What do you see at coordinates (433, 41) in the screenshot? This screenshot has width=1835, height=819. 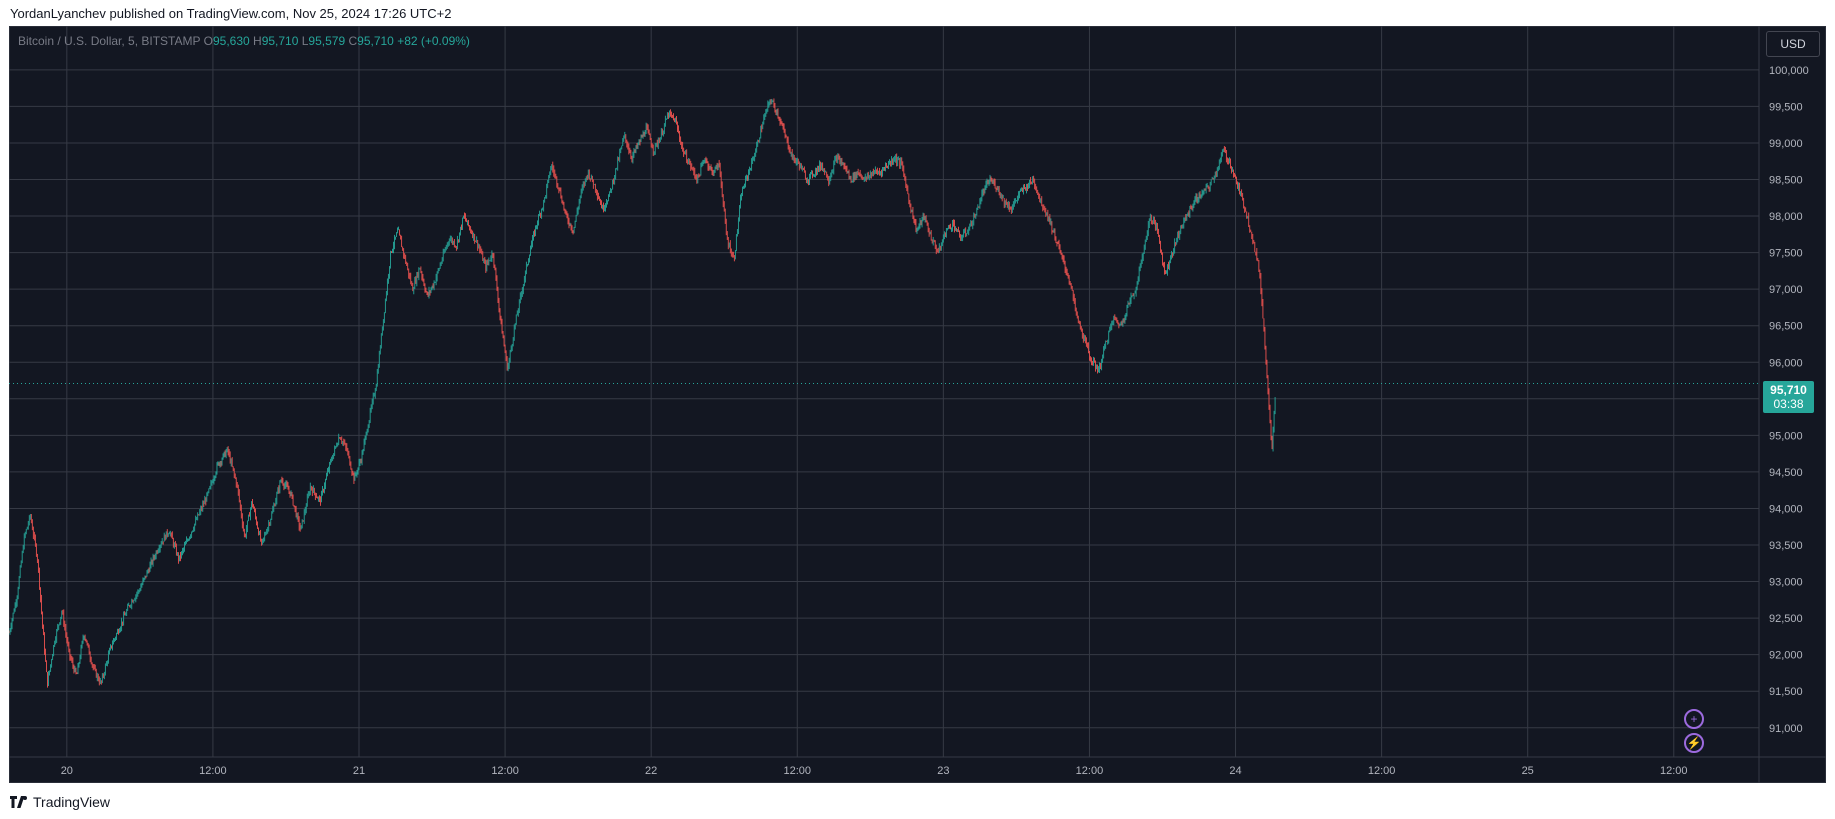 I see `legend-change: +82 (+0.09%)` at bounding box center [433, 41].